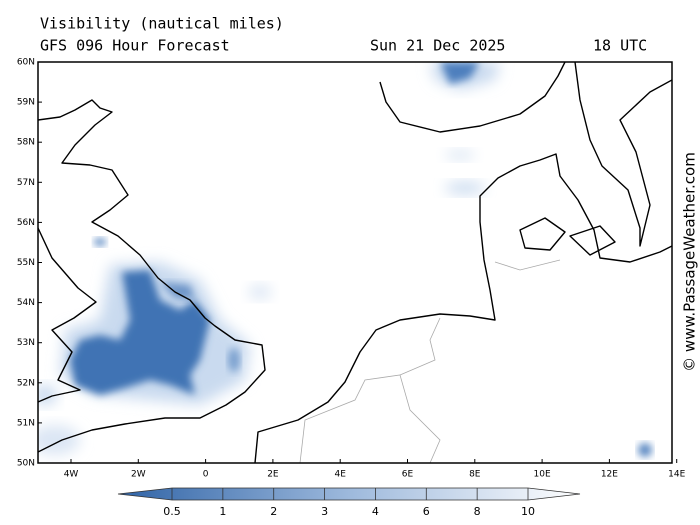  What do you see at coordinates (26, 303) in the screenshot?
I see `lat-label: 54N` at bounding box center [26, 303].